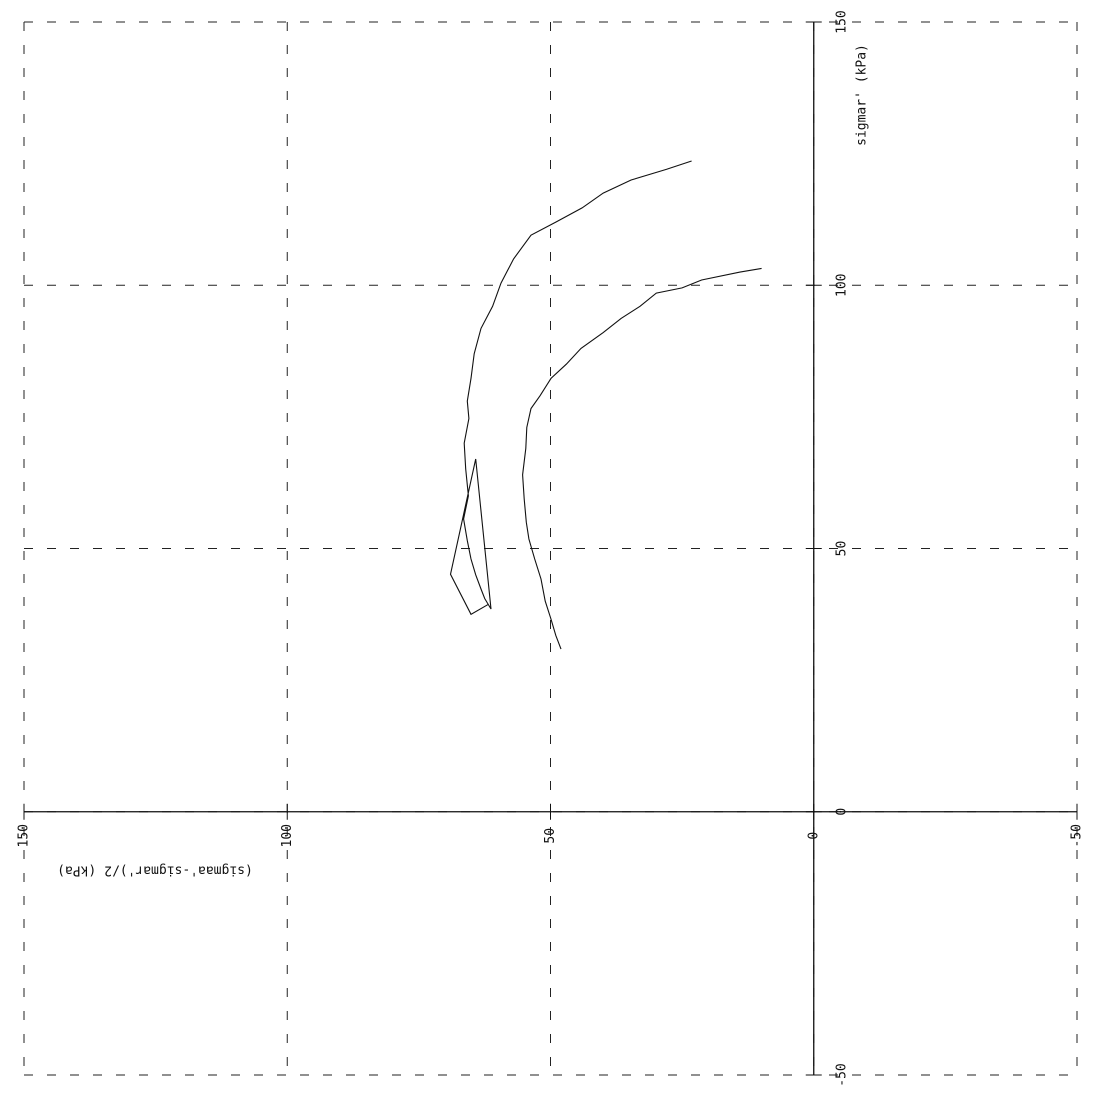 The image size is (1098, 1106). I want to click on y-tick-label: -50, so click(841, 1074).